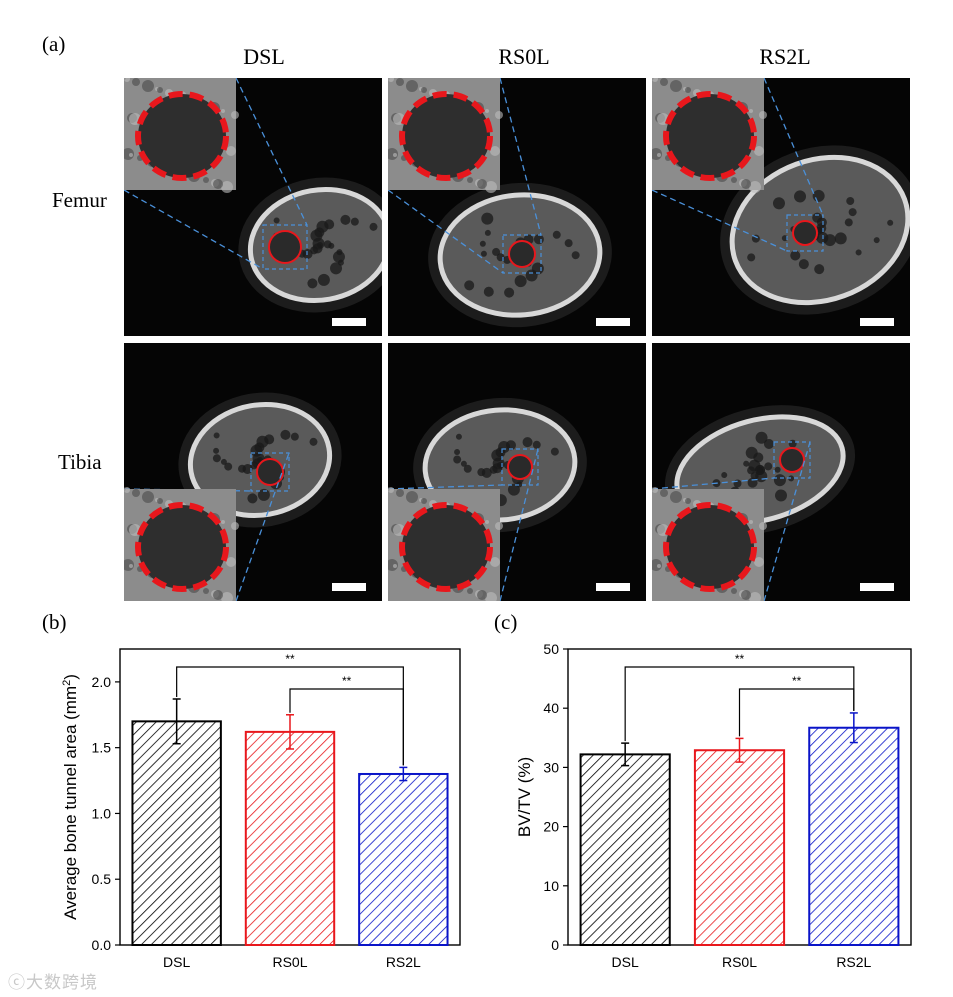 This screenshot has height=997, width=953. I want to click on panel-label-c: (c), so click(506, 622).